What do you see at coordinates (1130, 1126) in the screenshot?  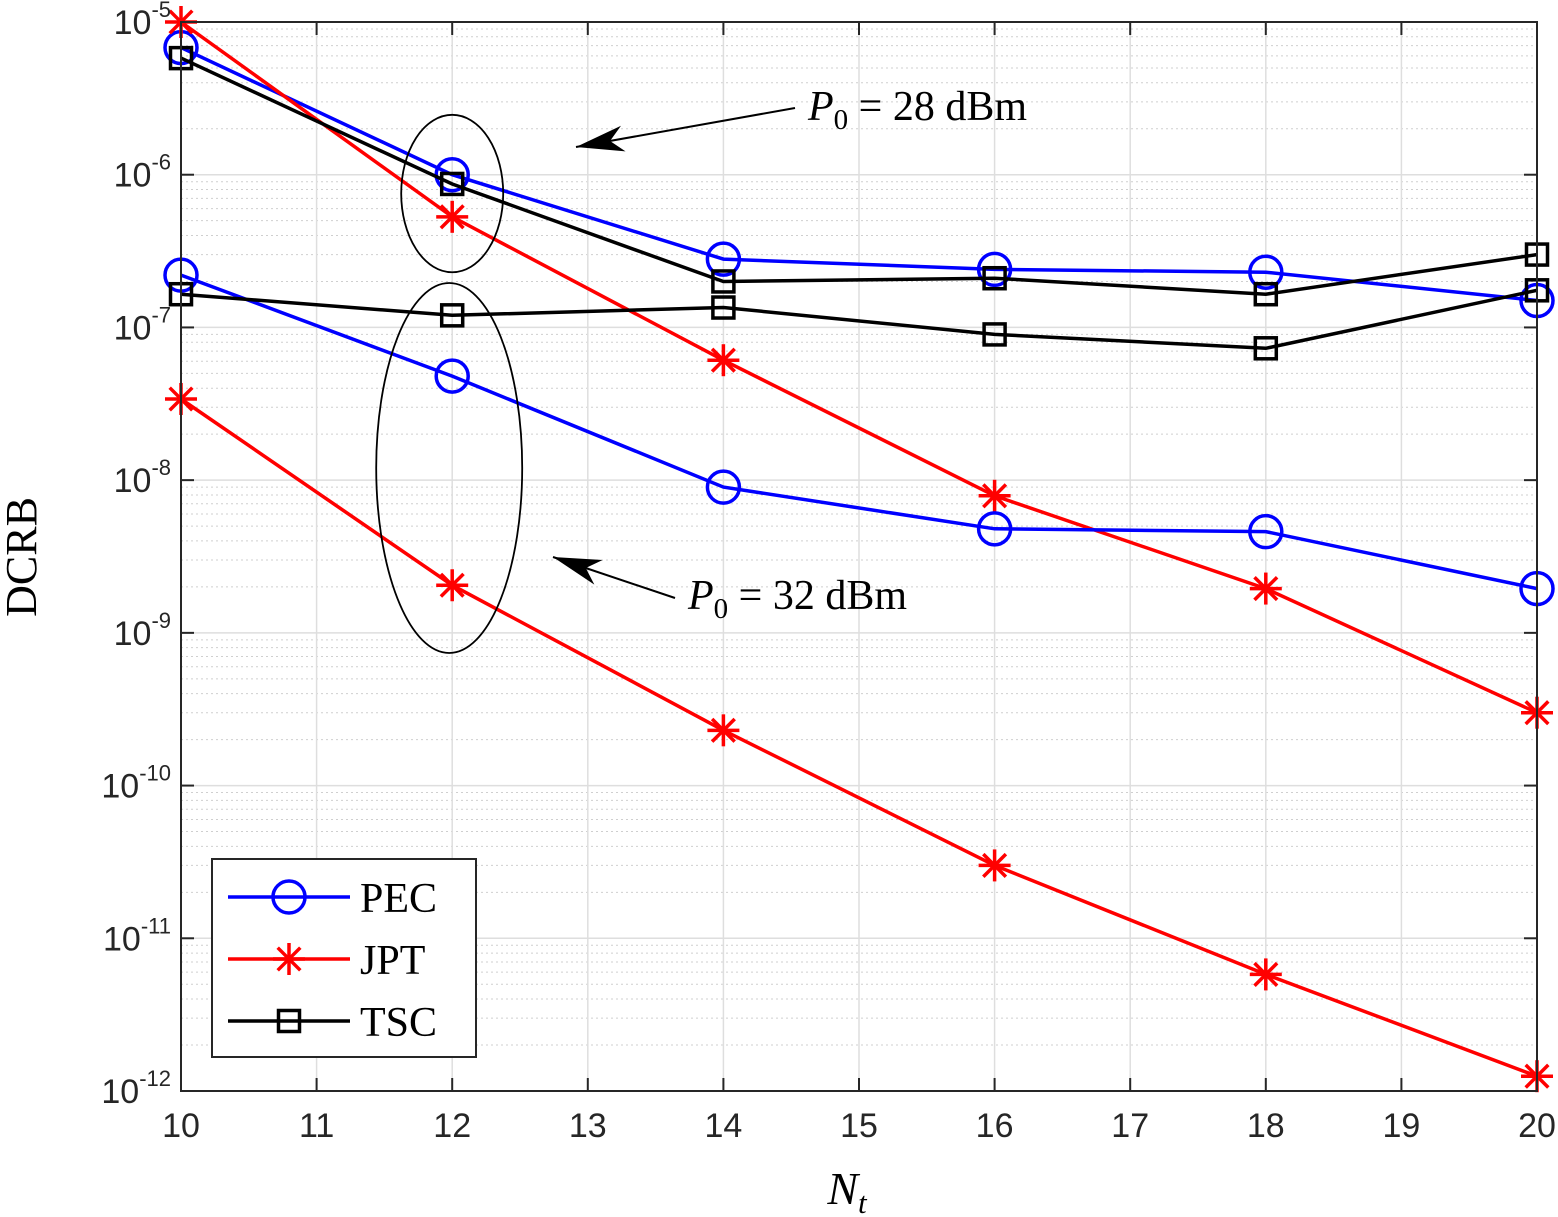 I see `x-tick-label: 17` at bounding box center [1130, 1126].